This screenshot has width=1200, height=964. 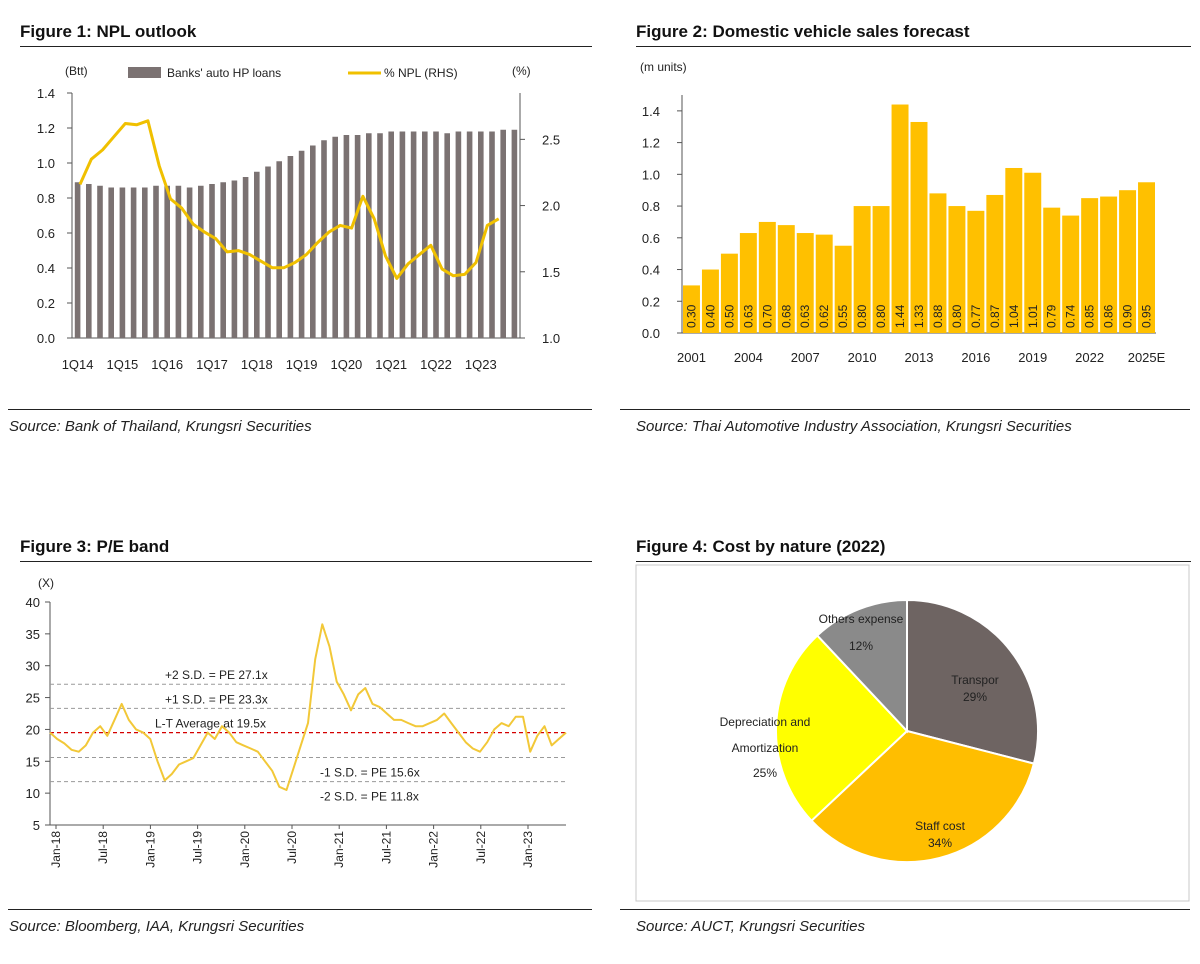 I want to click on x-tick-label: 2019, so click(x=1032, y=357).